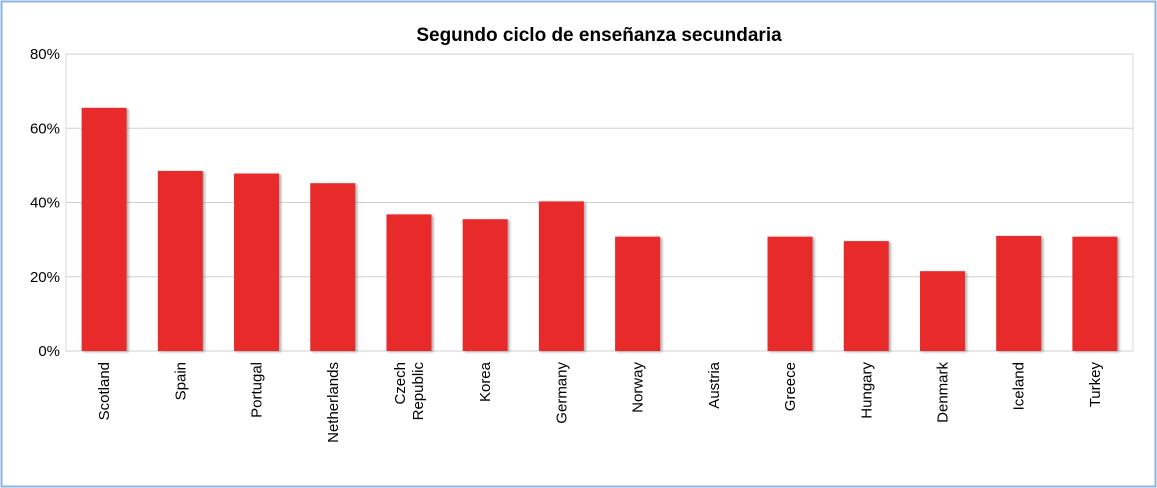 The height and width of the screenshot is (488, 1157). I want to click on x-tick-label: Austria, so click(714, 384).